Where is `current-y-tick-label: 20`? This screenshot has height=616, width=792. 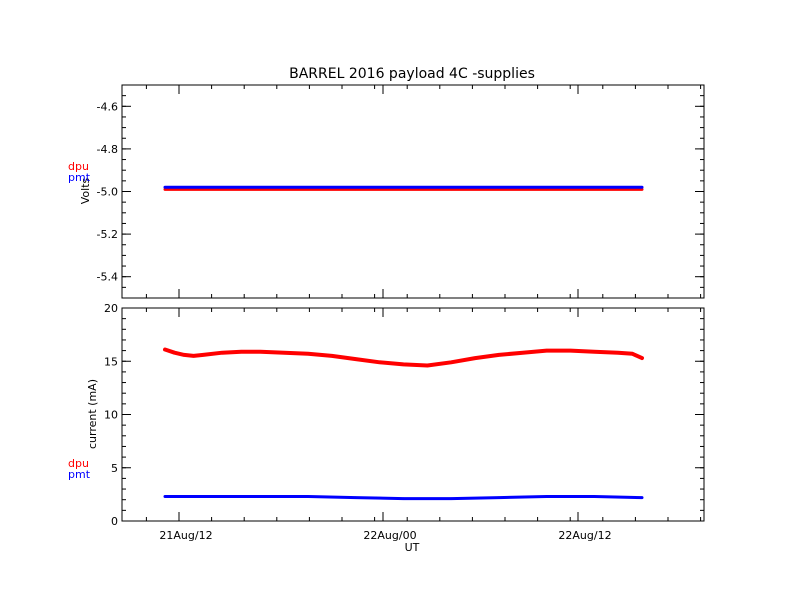 current-y-tick-label: 20 is located at coordinates (111, 308).